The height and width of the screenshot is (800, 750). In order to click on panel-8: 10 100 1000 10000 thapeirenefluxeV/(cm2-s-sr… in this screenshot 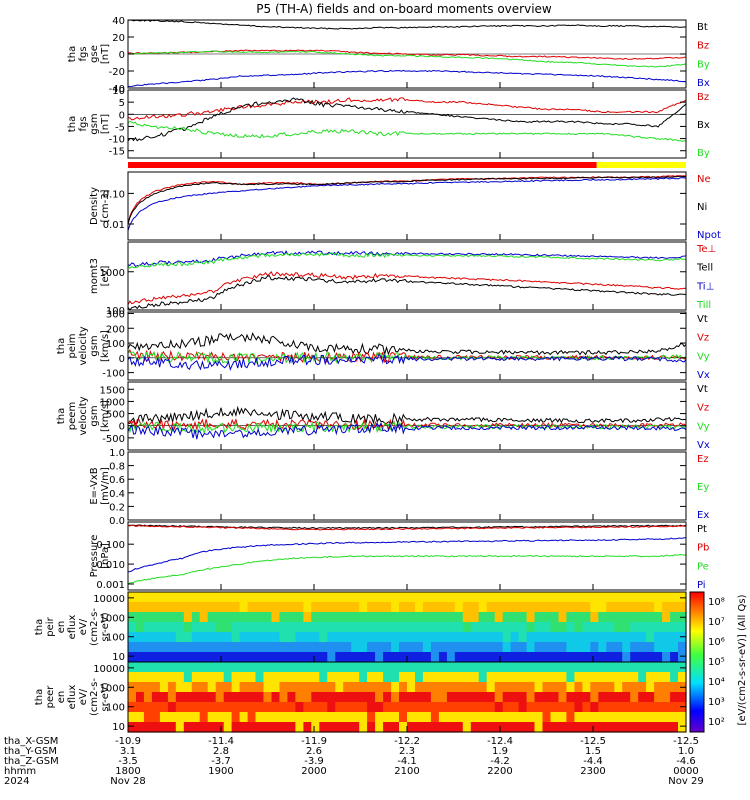, I will do `click(360, 627)`.